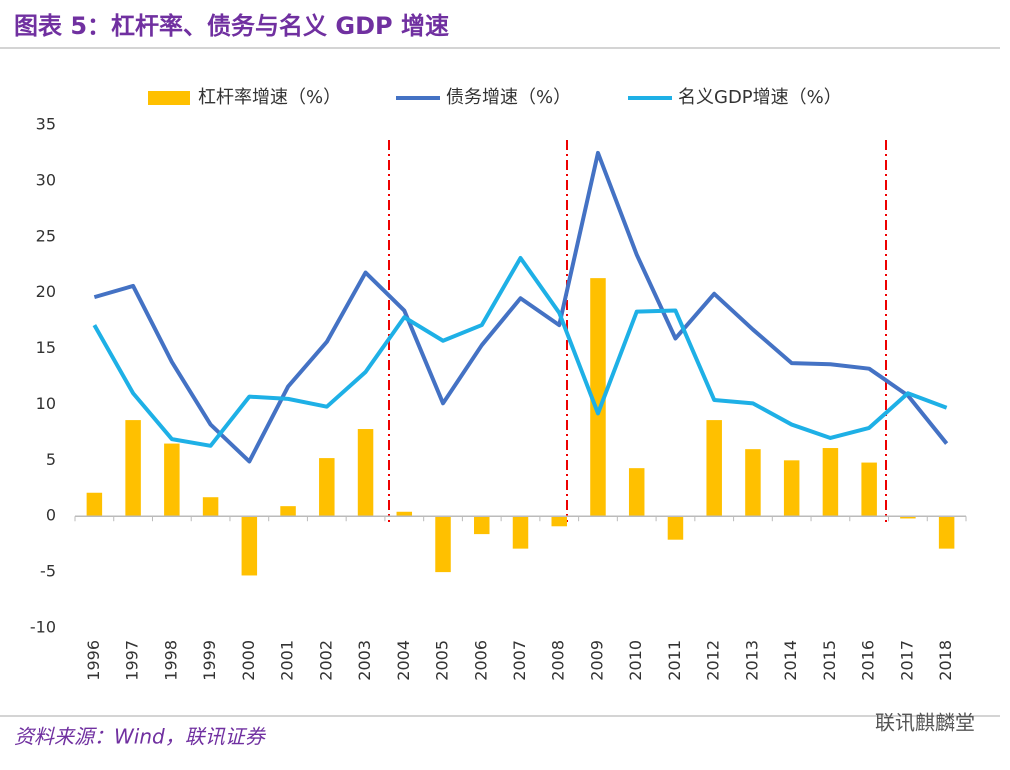 The height and width of the screenshot is (770, 1010). What do you see at coordinates (51, 515) in the screenshot?
I see `y-tick-label: 0` at bounding box center [51, 515].